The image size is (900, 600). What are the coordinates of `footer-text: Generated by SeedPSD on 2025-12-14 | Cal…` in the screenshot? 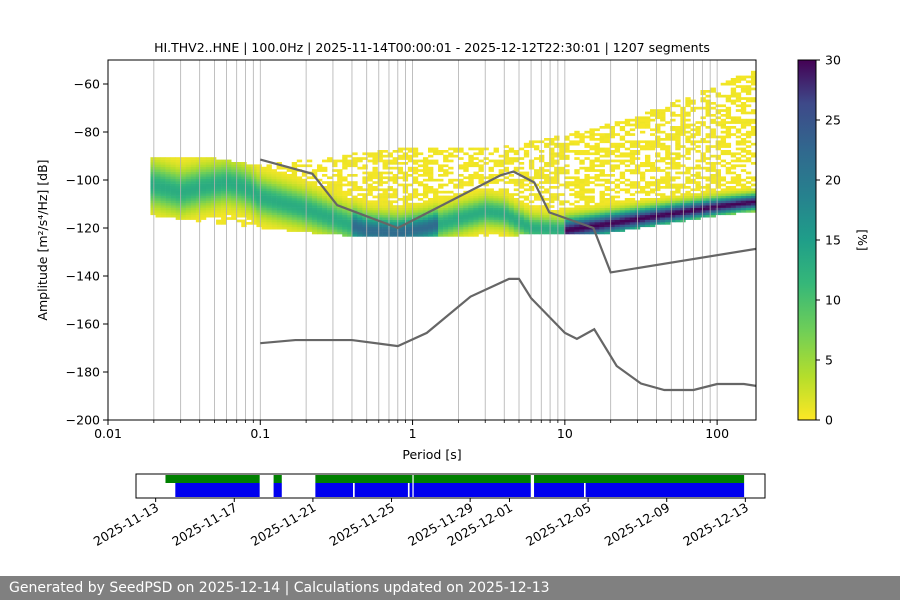 It's located at (279, 588).